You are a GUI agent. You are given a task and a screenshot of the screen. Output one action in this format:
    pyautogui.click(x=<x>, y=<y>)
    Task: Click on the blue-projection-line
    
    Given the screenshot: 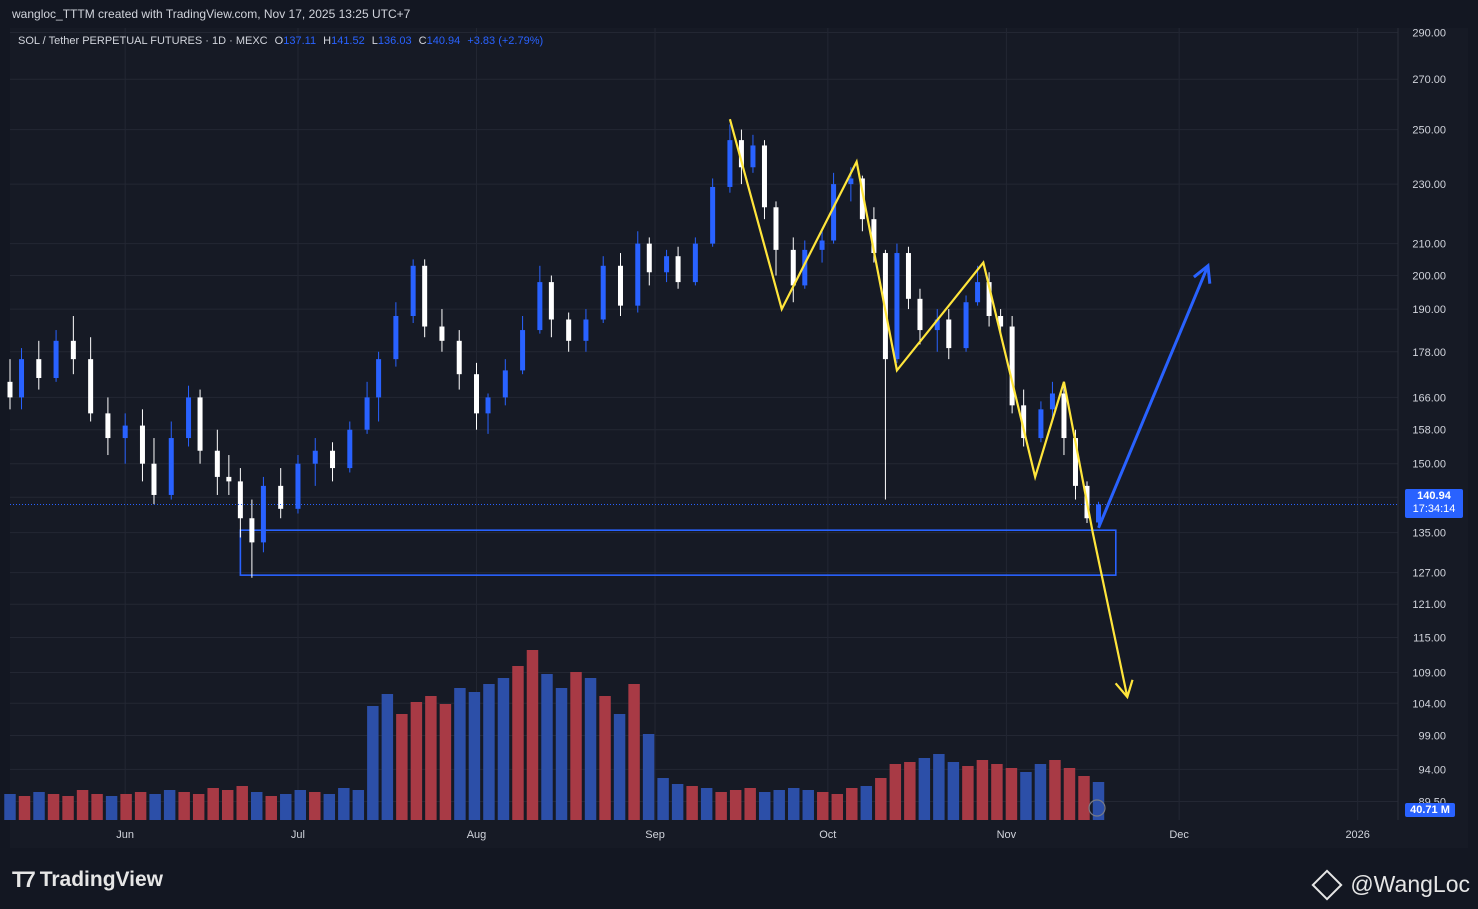 What is the action you would take?
    pyautogui.click(x=1153, y=397)
    